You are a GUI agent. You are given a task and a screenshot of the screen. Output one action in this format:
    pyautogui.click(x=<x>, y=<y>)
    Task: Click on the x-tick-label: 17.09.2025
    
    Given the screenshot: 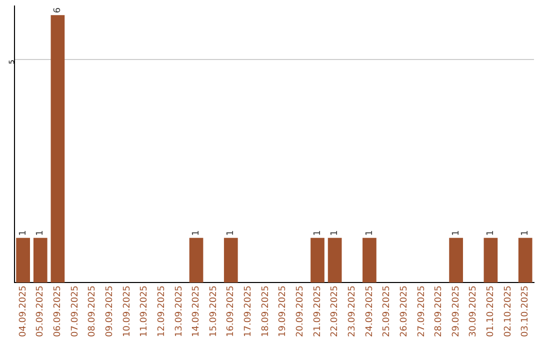 What is the action you would take?
    pyautogui.click(x=249, y=311)
    